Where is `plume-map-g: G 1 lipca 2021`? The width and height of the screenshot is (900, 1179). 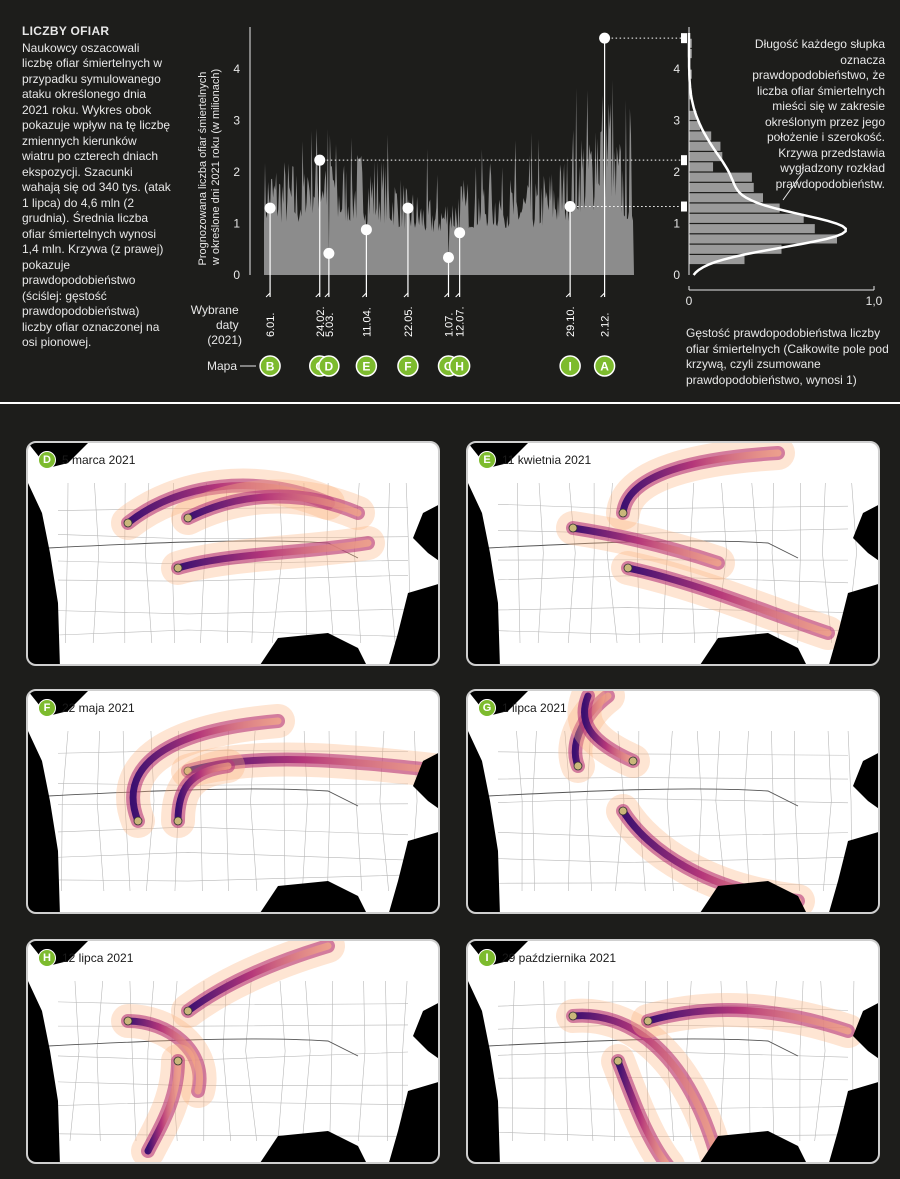 plume-map-g: G 1 lipca 2021 is located at coordinates (673, 801).